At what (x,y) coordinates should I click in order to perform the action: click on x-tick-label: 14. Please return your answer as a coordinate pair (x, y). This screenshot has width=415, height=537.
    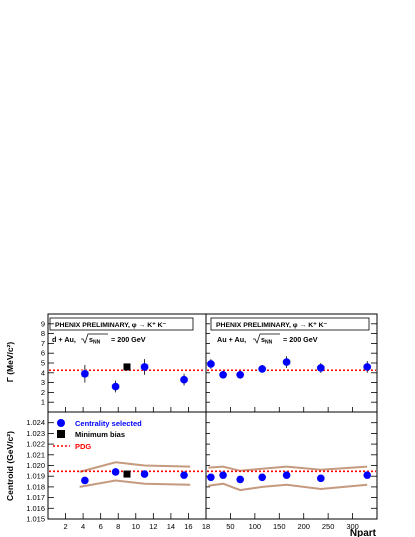
    Looking at the image, I should click on (171, 526).